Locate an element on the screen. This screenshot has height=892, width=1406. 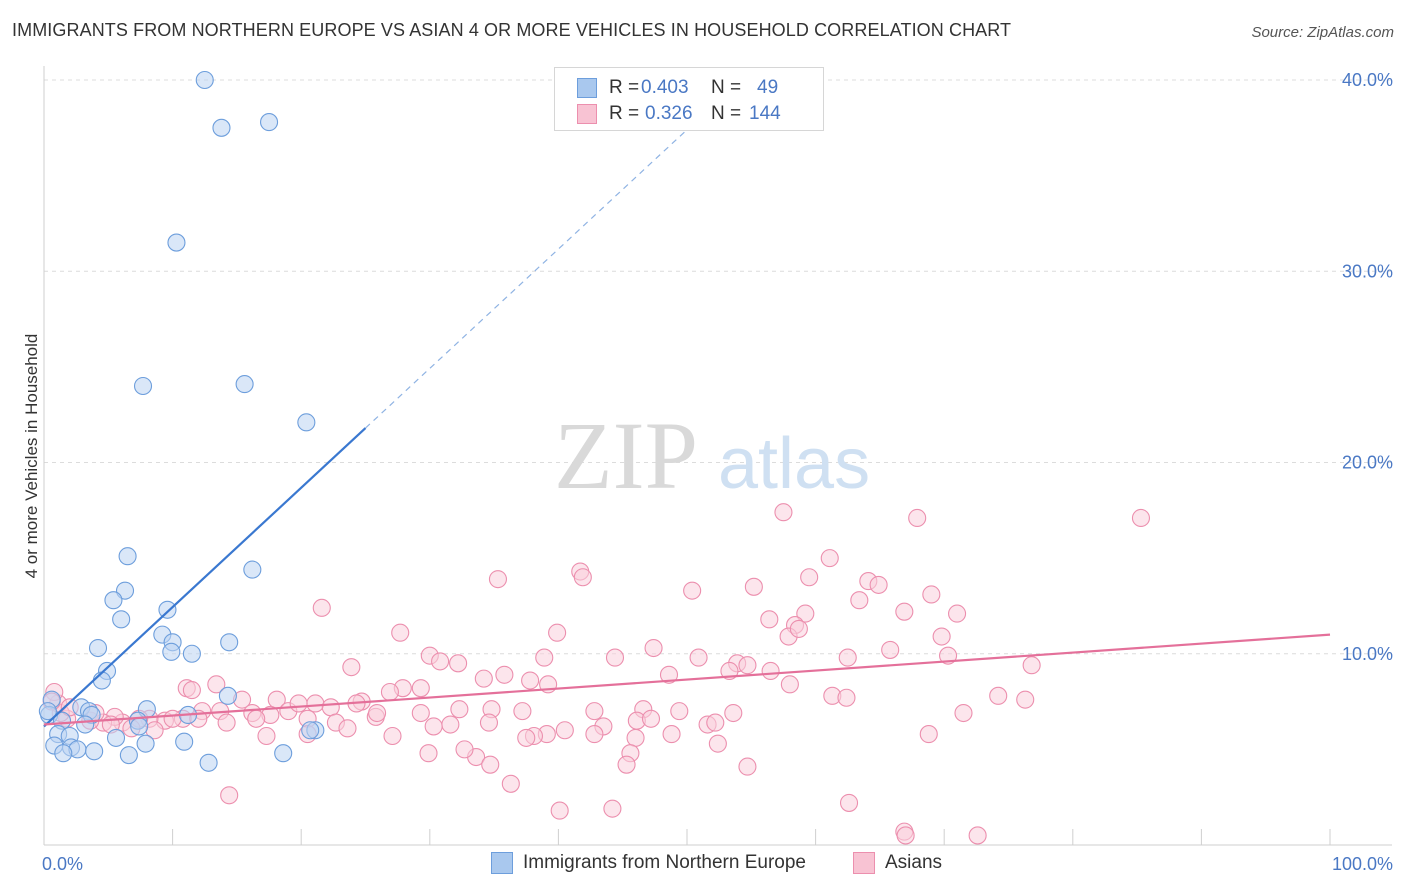
series-legend: Immigrants from Northern Europe Asians is located at coordinates (703, 865).